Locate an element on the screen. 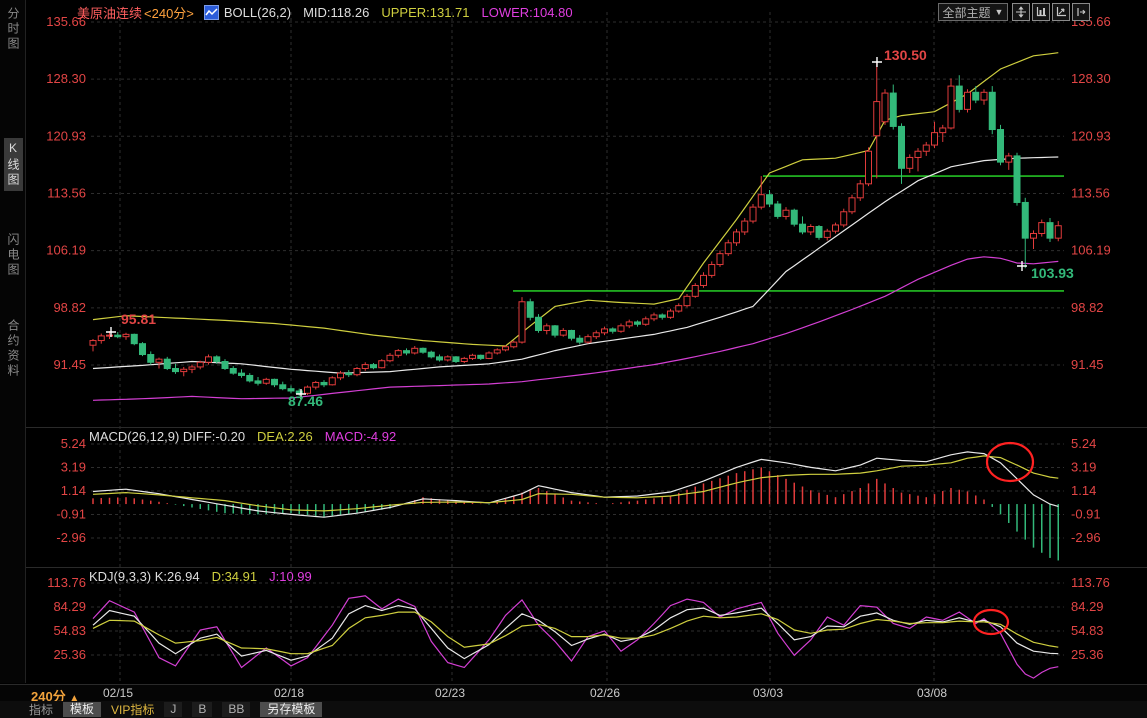  theme-dropdown: 全部主题 ▼ is located at coordinates (973, 12).